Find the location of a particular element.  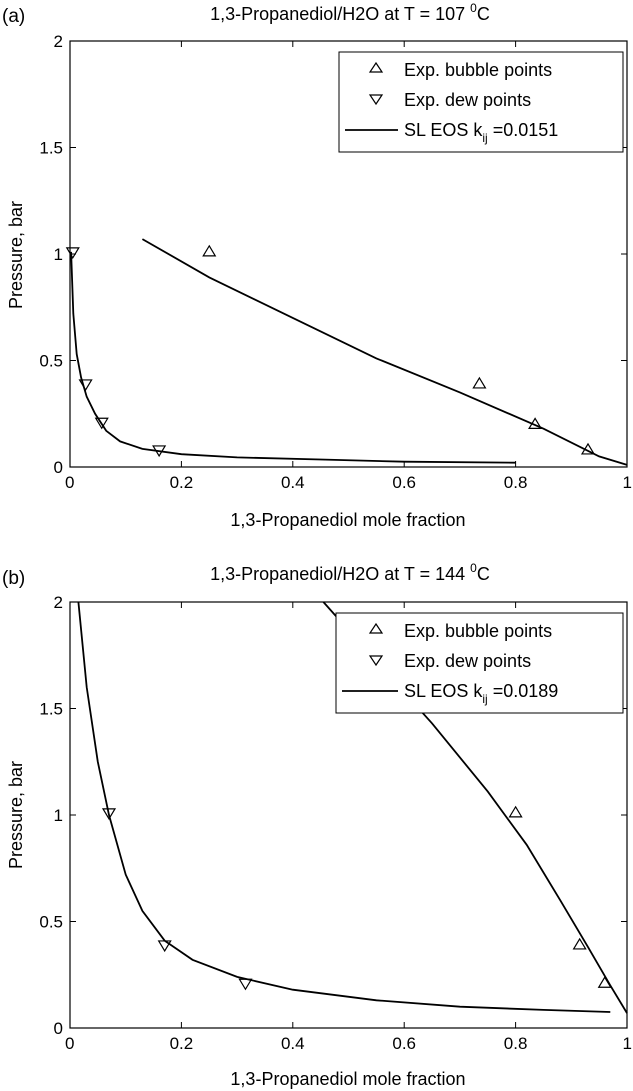

dew-points-a is located at coordinates (116, 352).